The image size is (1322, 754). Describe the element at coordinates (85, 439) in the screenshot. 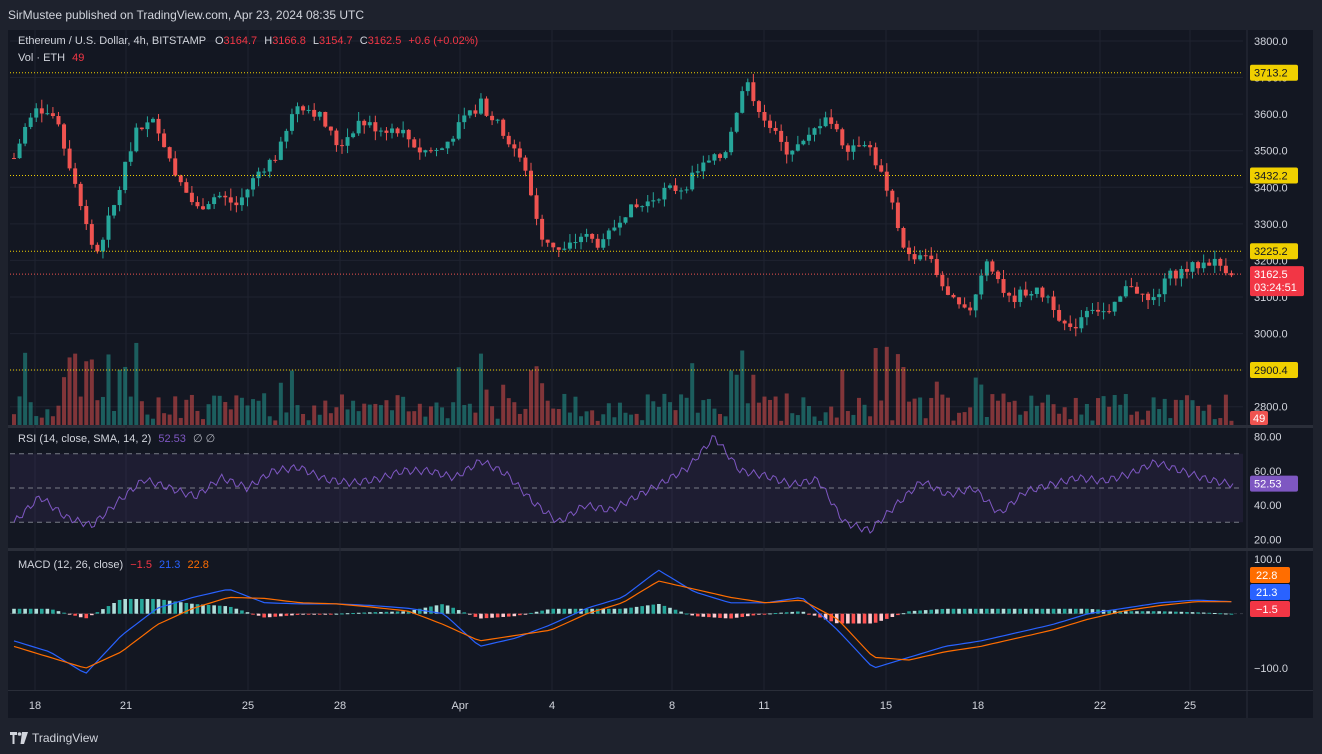

I see `rsi-label: RSI (14, close, SMA, 14, 2)` at that location.